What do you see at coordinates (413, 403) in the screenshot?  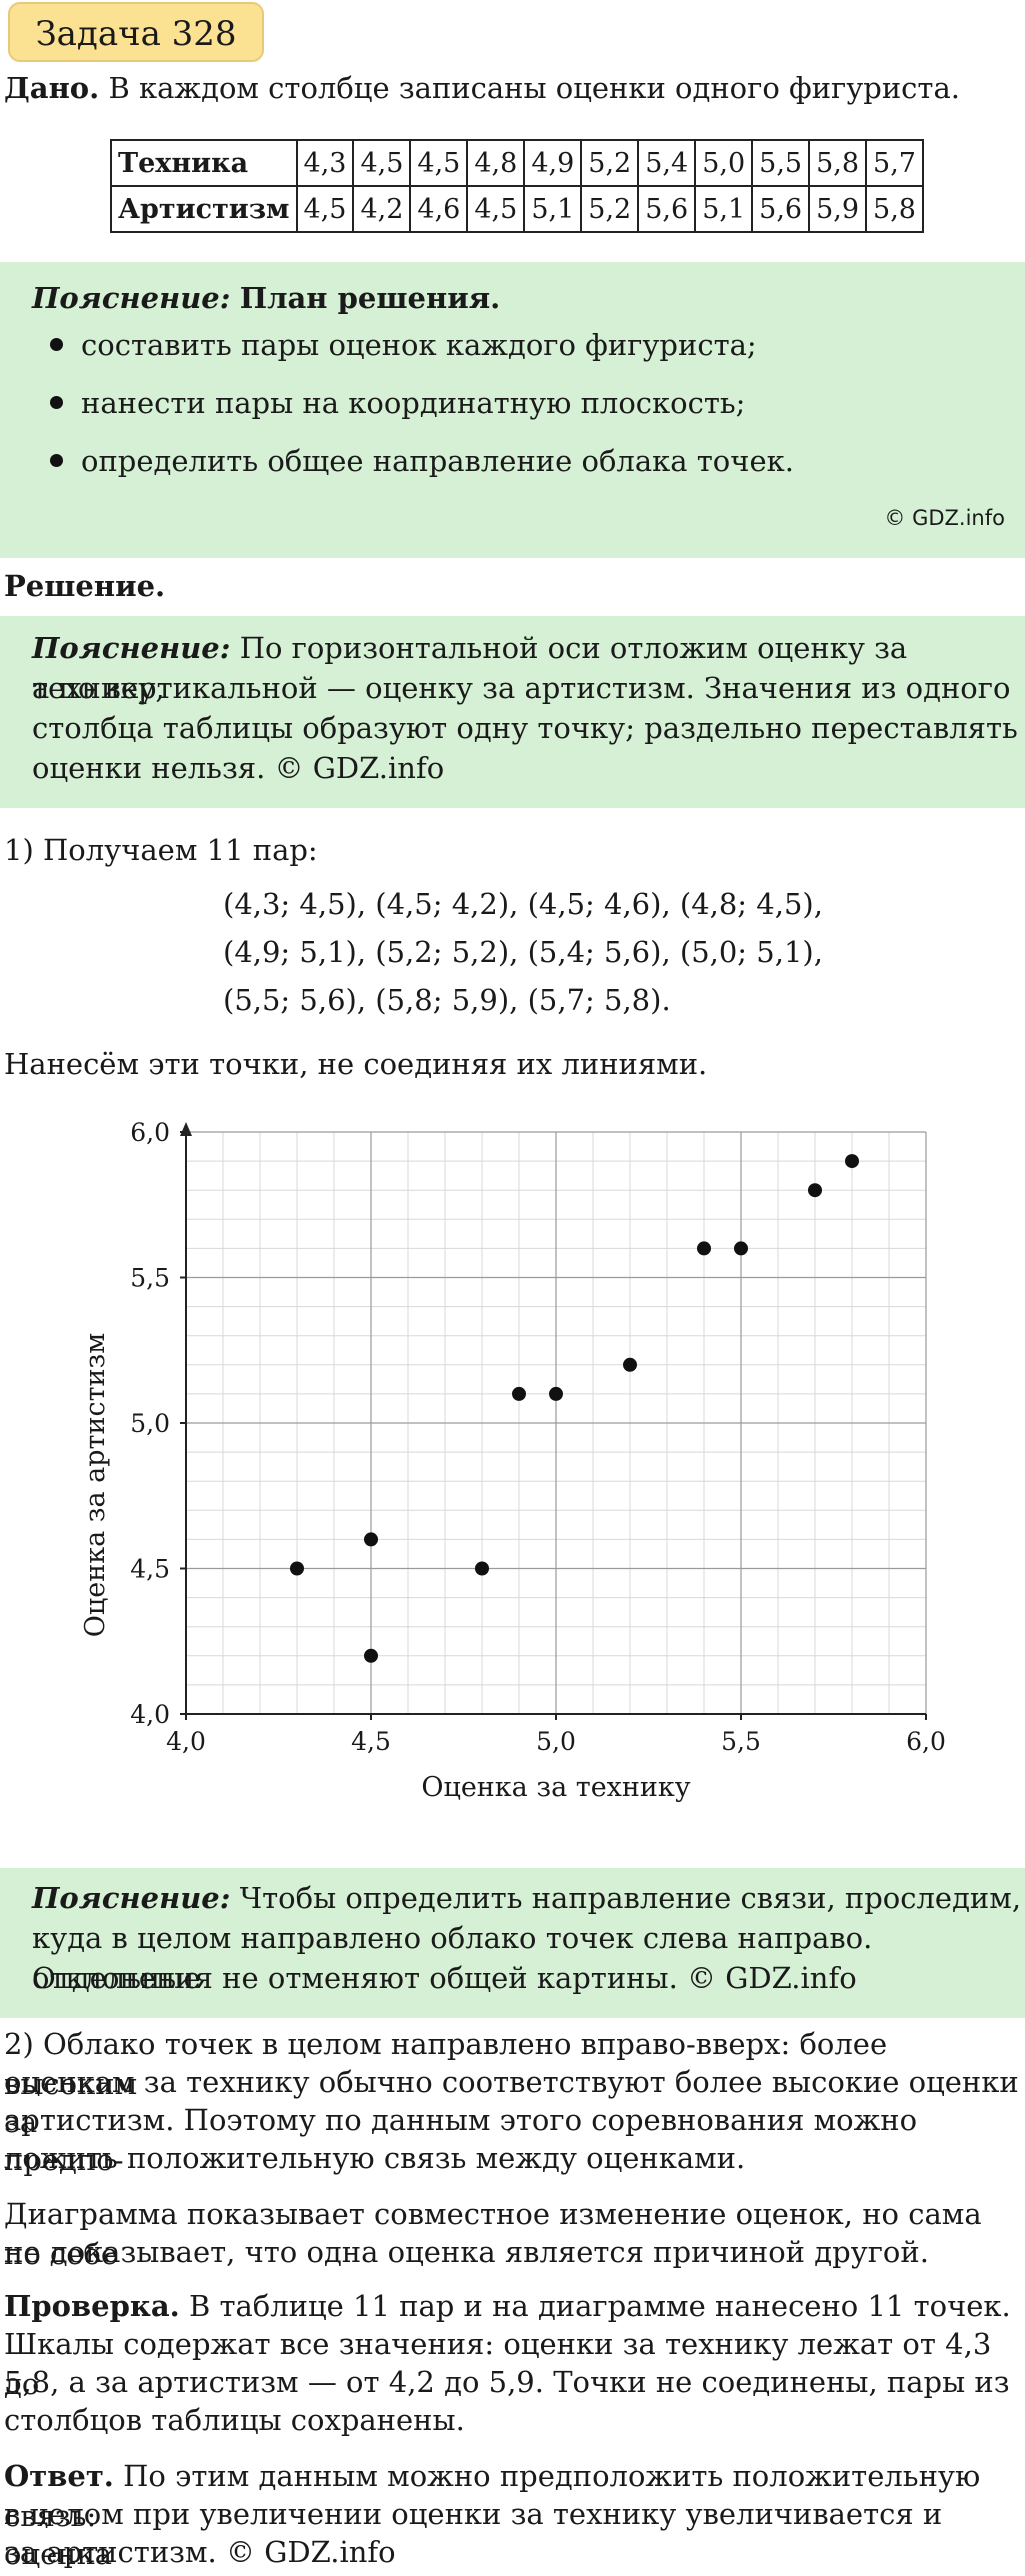 I see `plan-item-text: нанести пары на координатную плоскость;` at bounding box center [413, 403].